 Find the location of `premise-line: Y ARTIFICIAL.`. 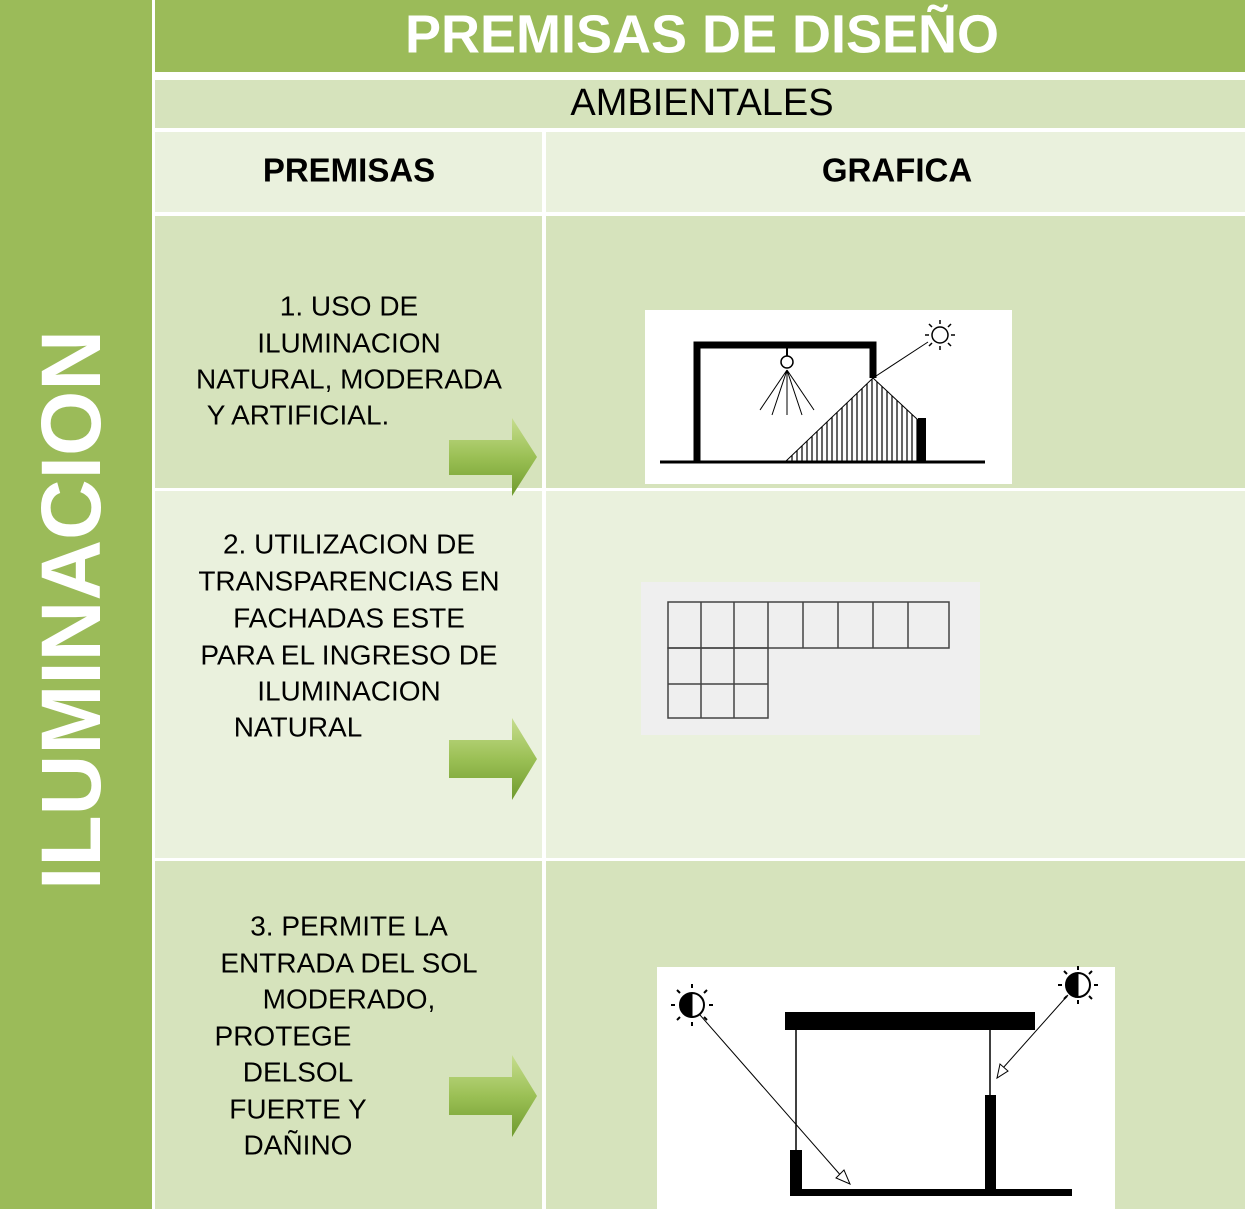

premise-line: Y ARTIFICIAL. is located at coordinates (298, 414).